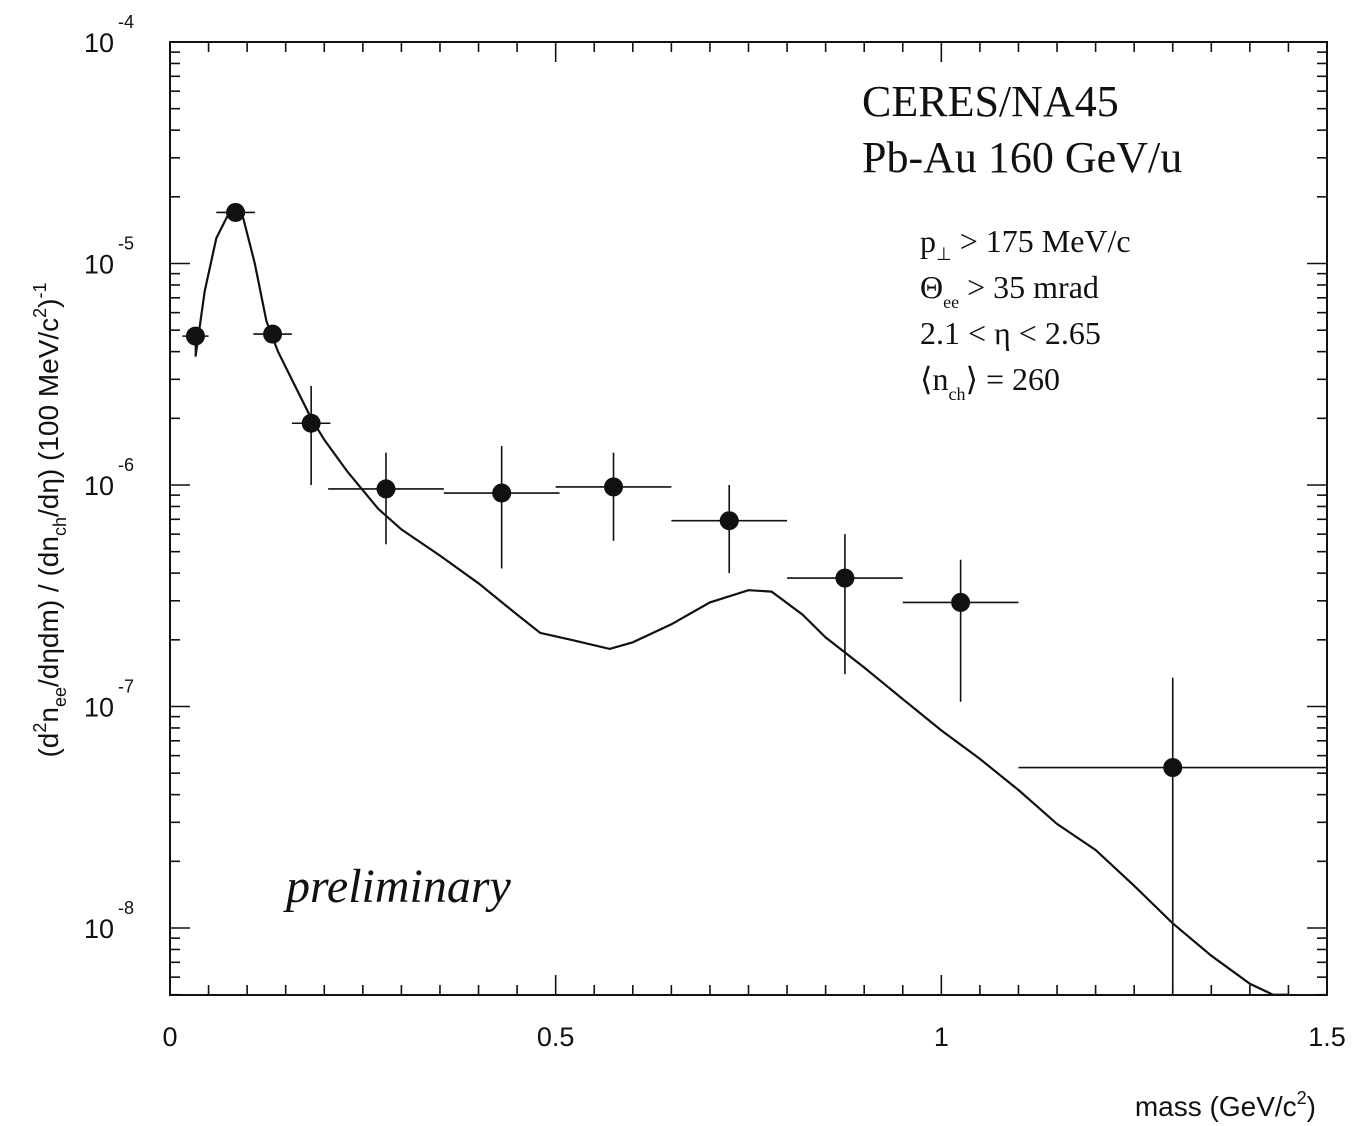 The image size is (1359, 1126). What do you see at coordinates (109, 257) in the screenshot?
I see `y-tick-label: 10⁻⁵` at bounding box center [109, 257].